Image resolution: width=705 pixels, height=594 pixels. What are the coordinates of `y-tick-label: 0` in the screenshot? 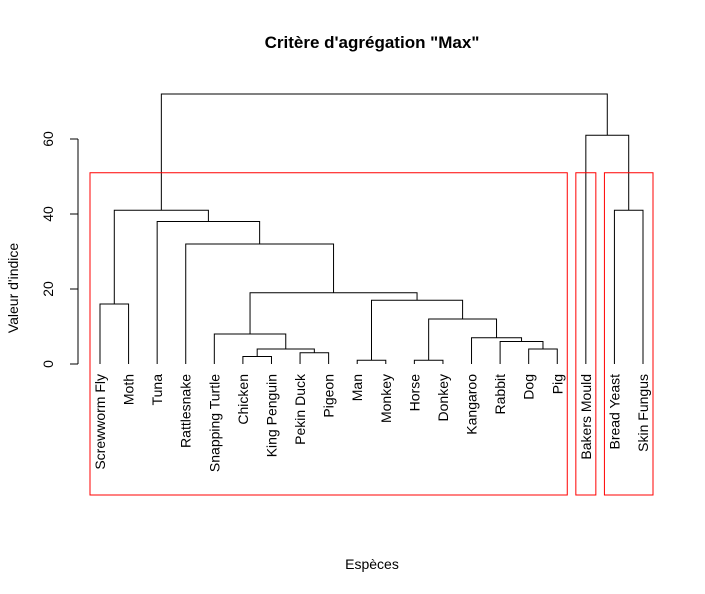 It's located at (48, 364).